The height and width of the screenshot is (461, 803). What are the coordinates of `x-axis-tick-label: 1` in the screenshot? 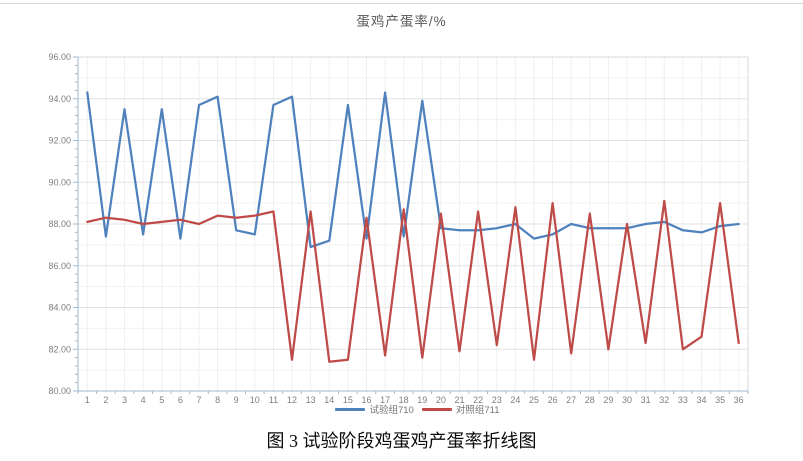 It's located at (87, 400).